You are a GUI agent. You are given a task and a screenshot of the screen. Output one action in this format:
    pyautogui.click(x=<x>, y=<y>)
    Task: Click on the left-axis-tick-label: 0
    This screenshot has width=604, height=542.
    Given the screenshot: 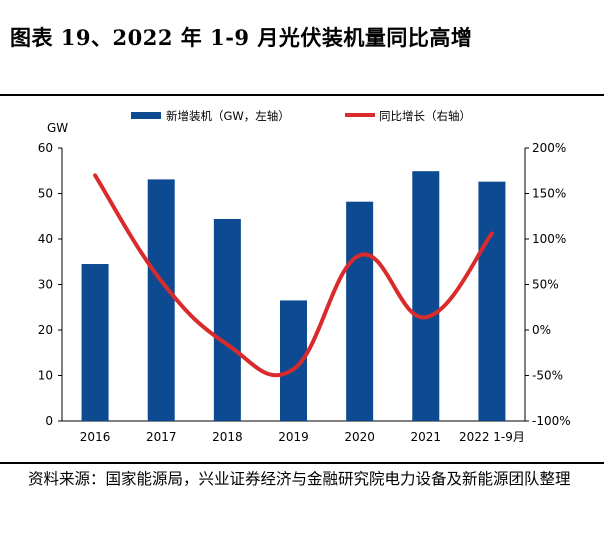 What is the action you would take?
    pyautogui.click(x=49, y=421)
    